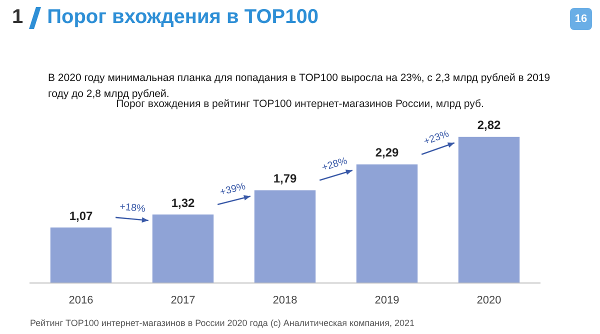 The height and width of the screenshot is (334, 600). Describe the element at coordinates (81, 215) in the screenshot. I see `data-label: 1,07` at that location.